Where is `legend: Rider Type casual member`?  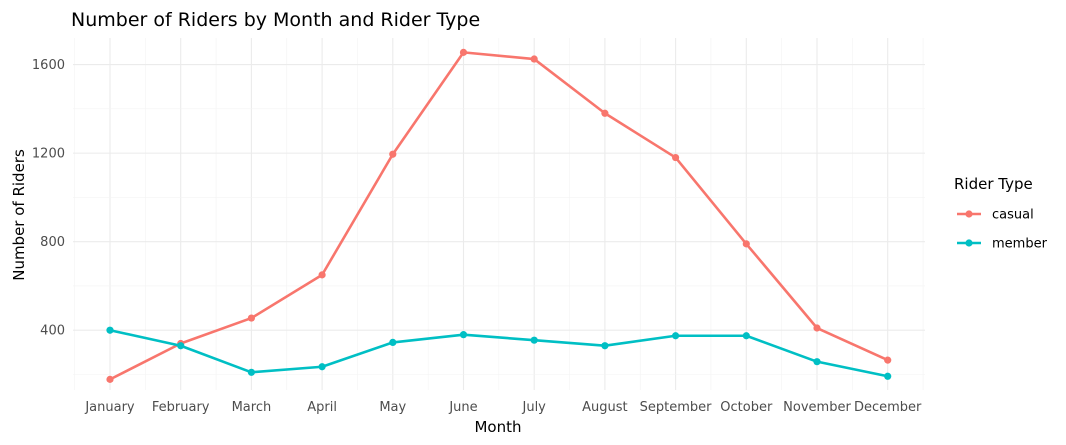
legend: Rider Type casual member is located at coordinates (1001, 213).